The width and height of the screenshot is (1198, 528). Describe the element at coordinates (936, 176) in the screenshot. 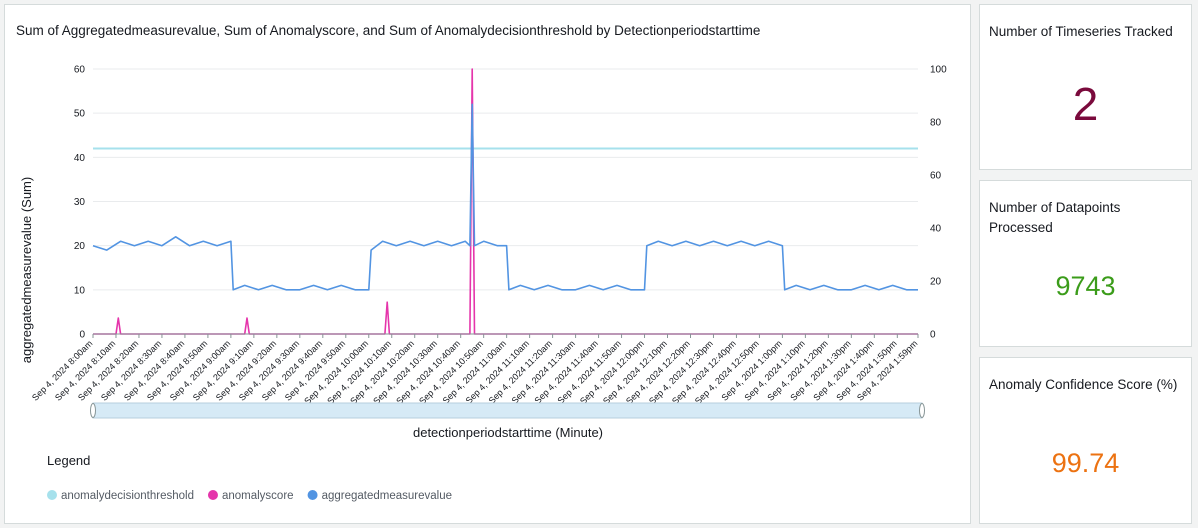

I see `y2-tick-label: 60` at that location.